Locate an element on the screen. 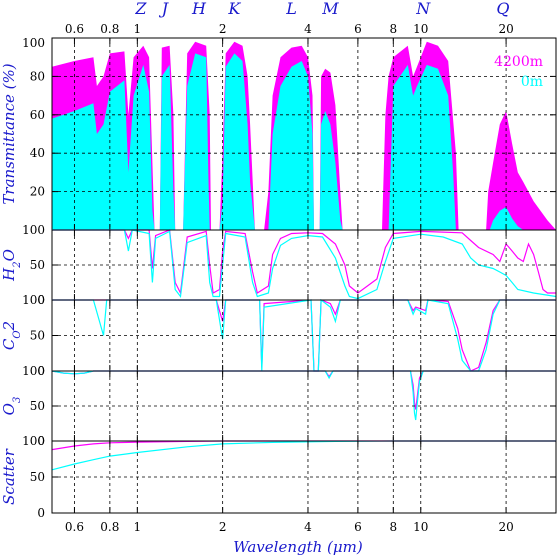  ylabel-o3: O3 is located at coordinates (11, 406).